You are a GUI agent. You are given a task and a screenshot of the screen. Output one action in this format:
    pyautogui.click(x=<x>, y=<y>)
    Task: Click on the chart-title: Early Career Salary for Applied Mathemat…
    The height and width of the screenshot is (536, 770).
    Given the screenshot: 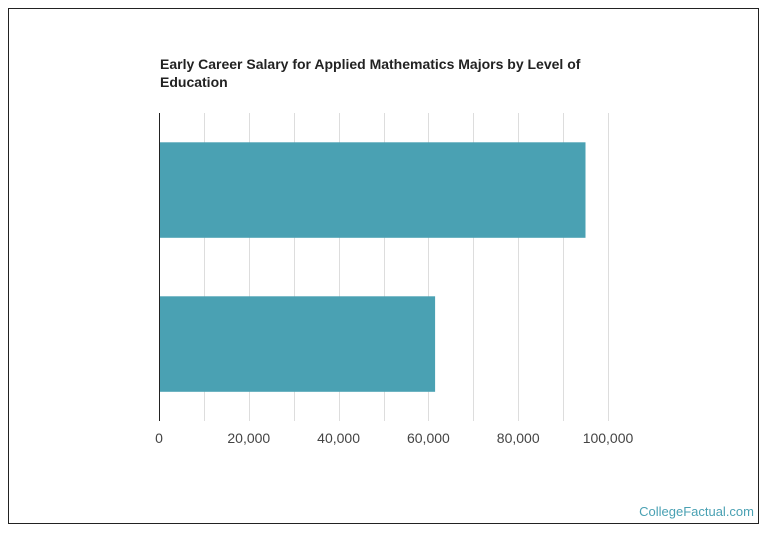 What is the action you would take?
    pyautogui.click(x=370, y=73)
    